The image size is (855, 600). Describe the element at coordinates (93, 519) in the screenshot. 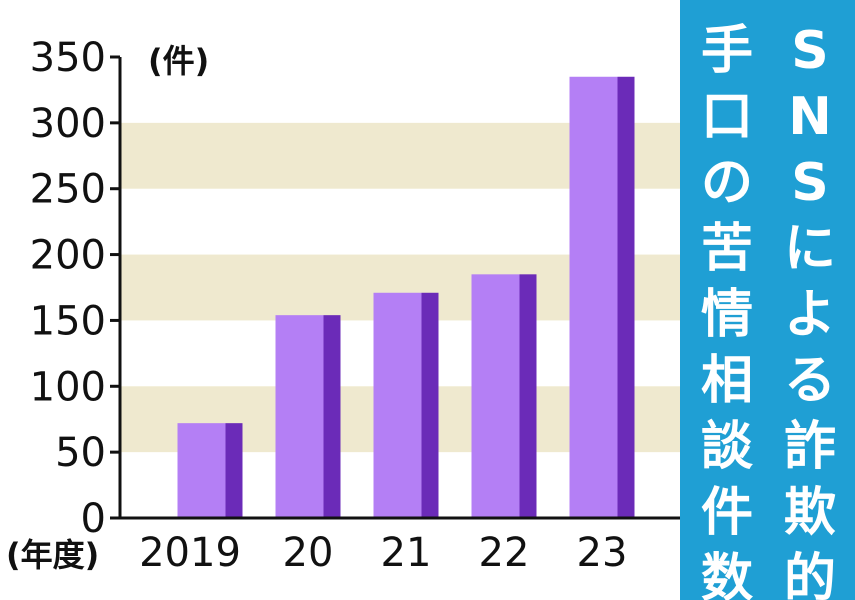

I see `y-tick-label: 0` at that location.